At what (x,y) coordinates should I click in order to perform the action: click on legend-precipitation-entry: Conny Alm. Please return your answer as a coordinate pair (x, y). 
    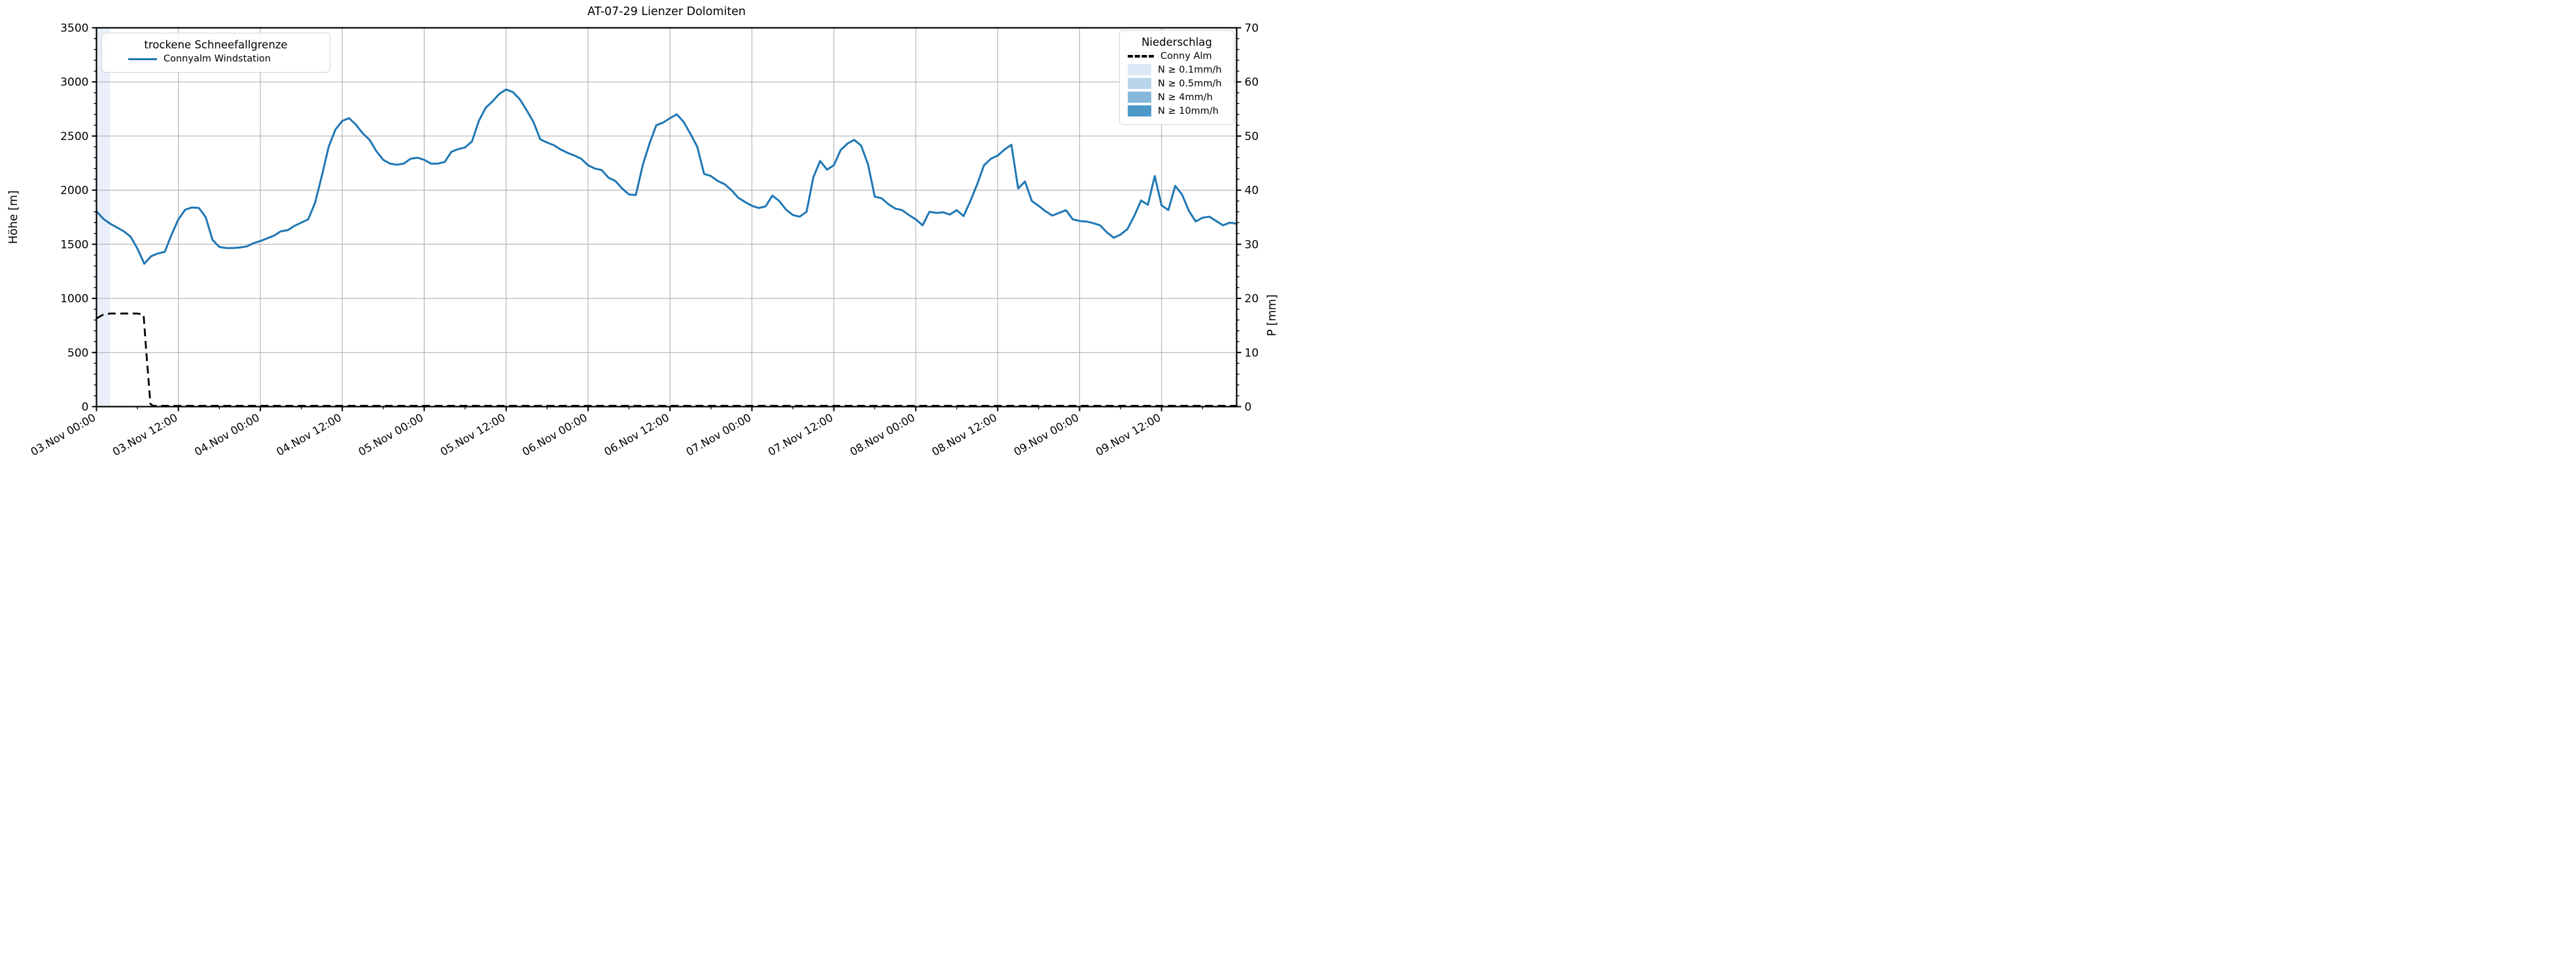
    Looking at the image, I should click on (1177, 56).